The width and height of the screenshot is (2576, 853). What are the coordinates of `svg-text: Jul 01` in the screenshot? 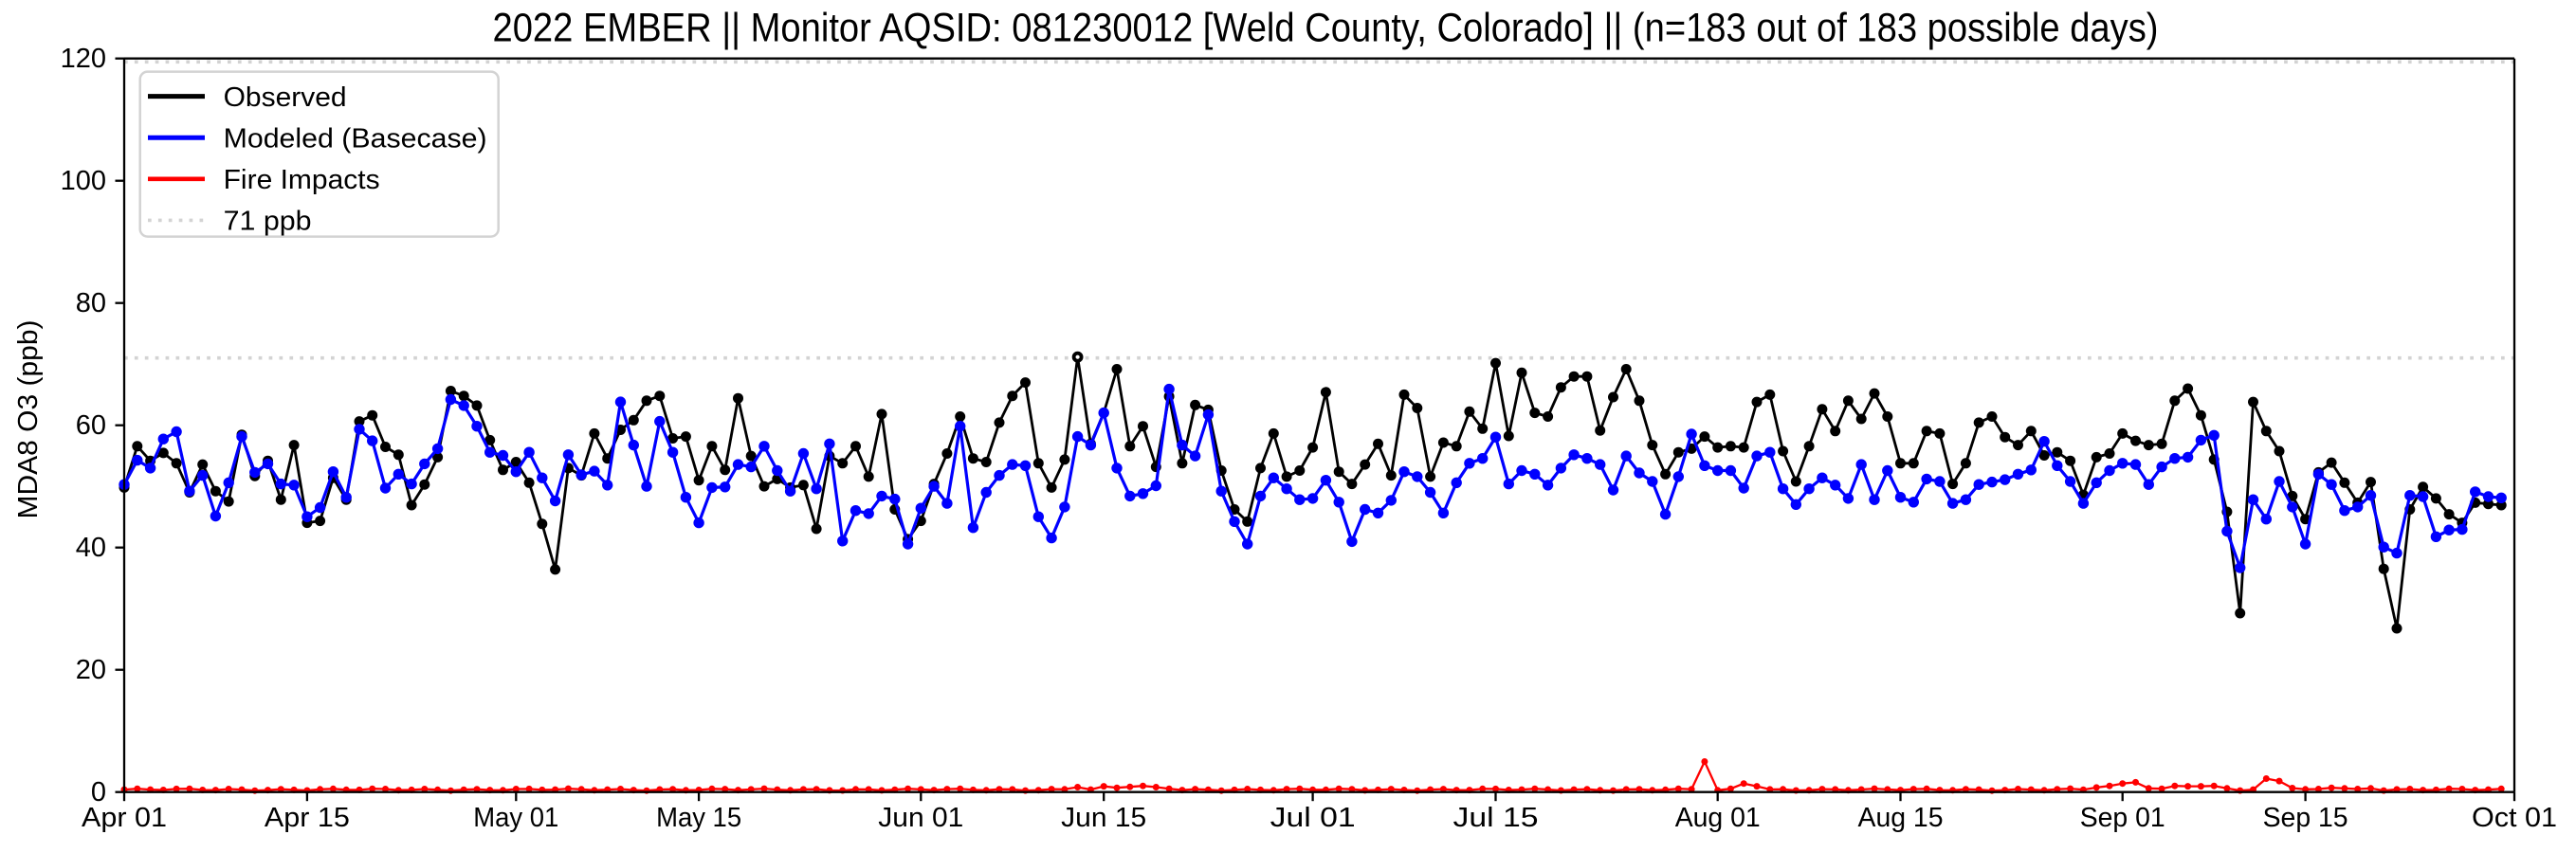 It's located at (1313, 818).